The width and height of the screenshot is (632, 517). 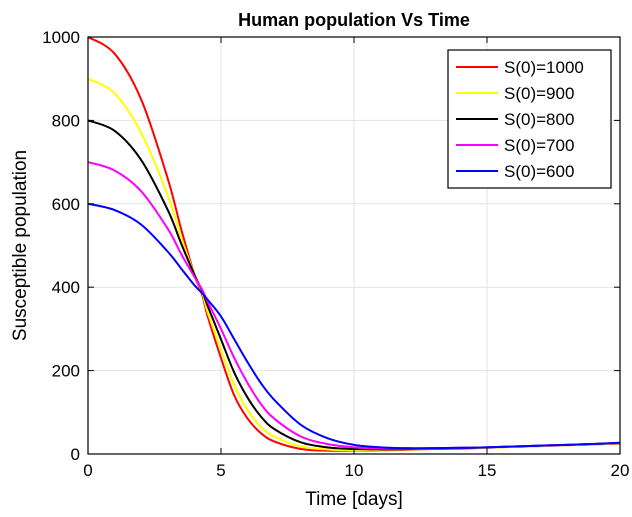 I want to click on y-axis-title: Susceptible population, so click(x=20, y=245).